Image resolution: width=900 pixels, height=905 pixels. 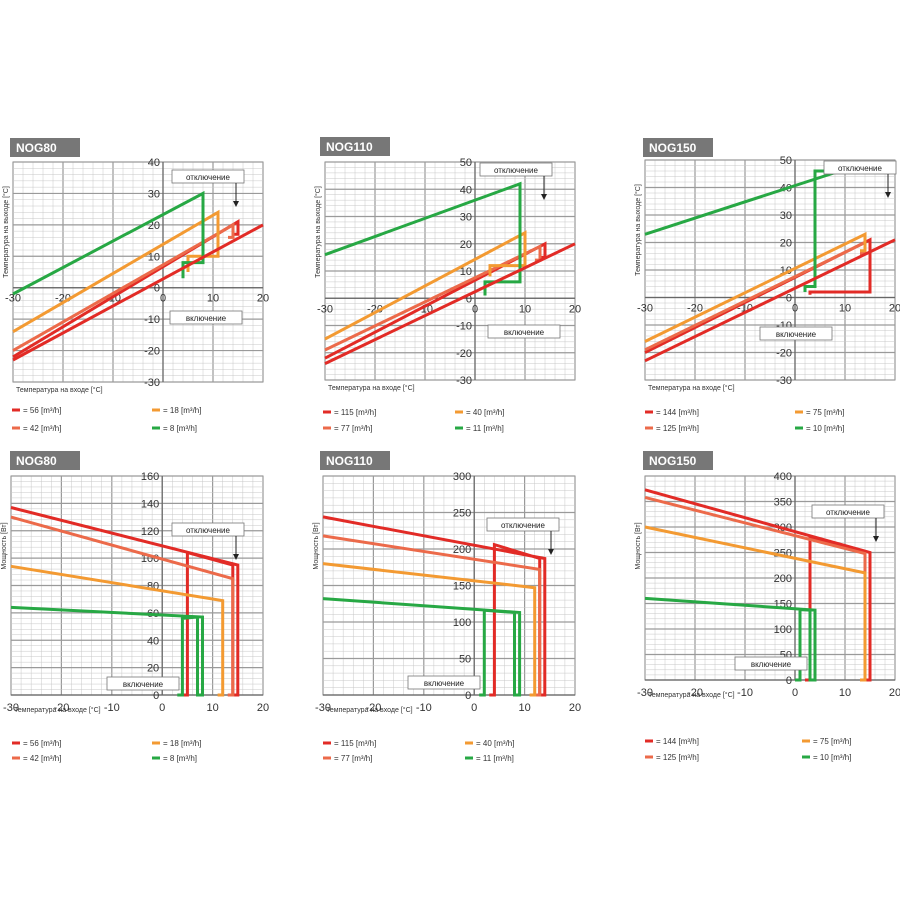 What do you see at coordinates (464, 381) in the screenshot?
I see `y-tick-label: -30` at bounding box center [464, 381].